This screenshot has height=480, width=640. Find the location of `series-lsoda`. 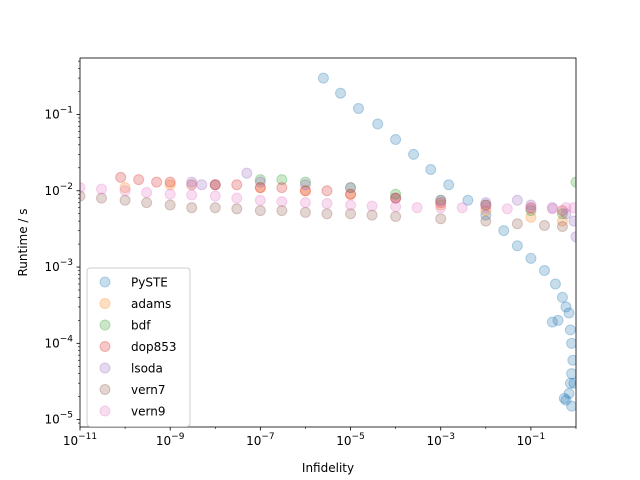

series-lsoda is located at coordinates (381, 205).